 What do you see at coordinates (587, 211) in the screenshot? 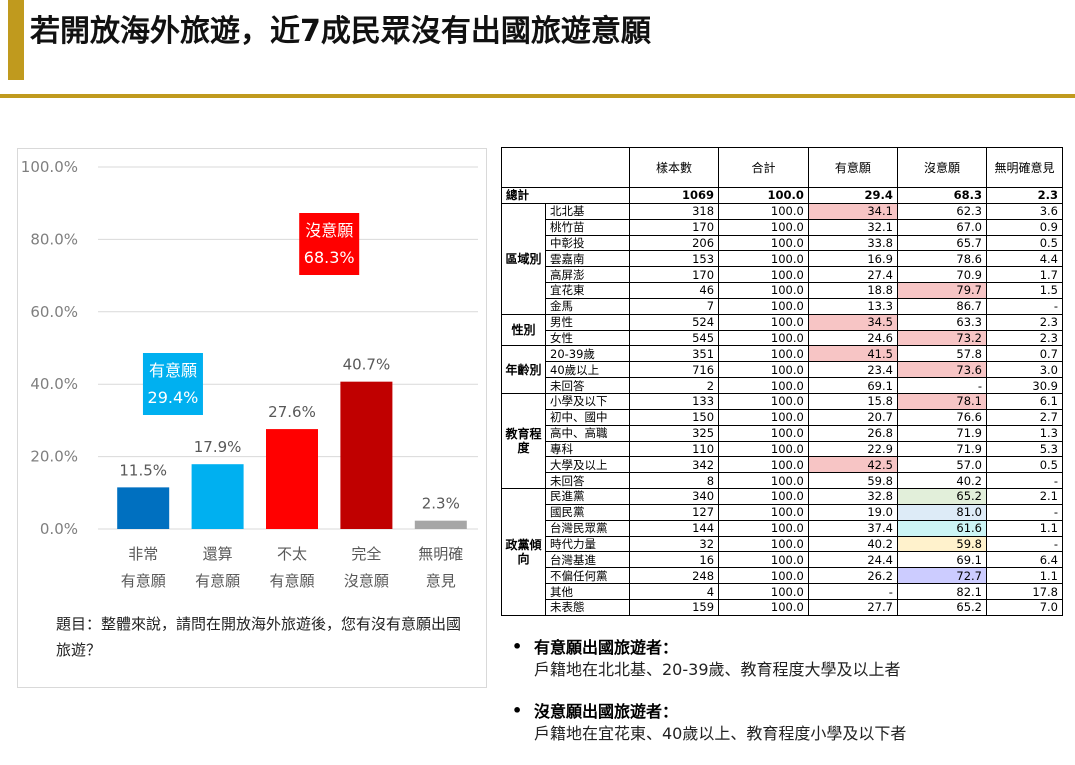
I see `row-label: 北北基` at bounding box center [587, 211].